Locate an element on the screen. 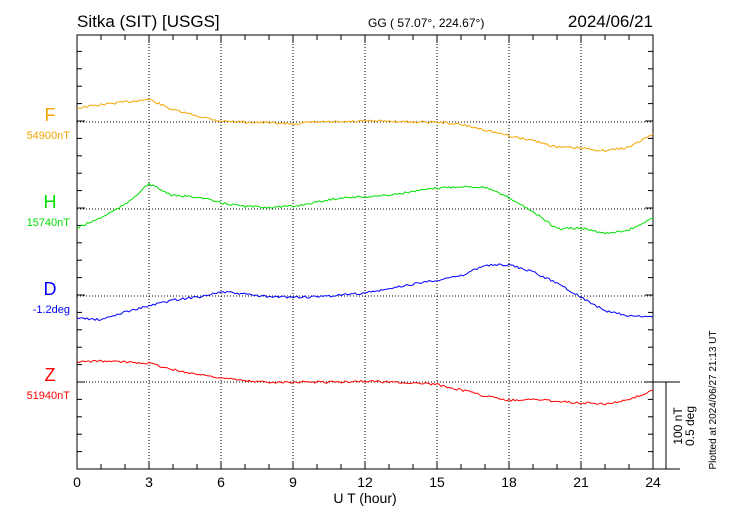  coordinates: GG ( 57.07°, 224.67°) is located at coordinates (426, 23).